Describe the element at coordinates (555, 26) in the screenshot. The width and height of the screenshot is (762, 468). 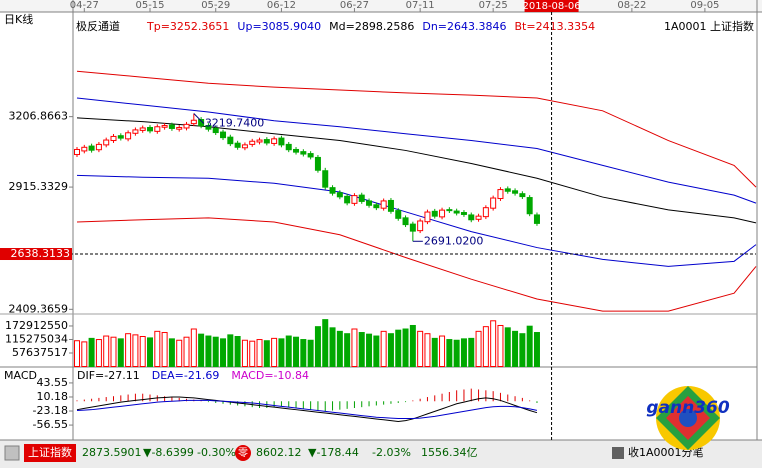
I see `legend-entry: Bt=2413.3354` at that location.